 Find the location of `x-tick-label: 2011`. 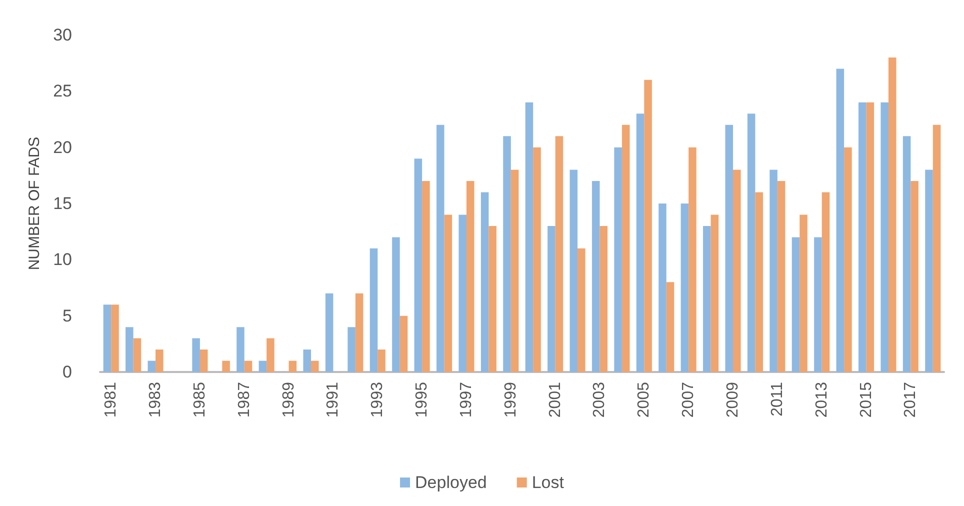

x-tick-label: 2011 is located at coordinates (777, 399).